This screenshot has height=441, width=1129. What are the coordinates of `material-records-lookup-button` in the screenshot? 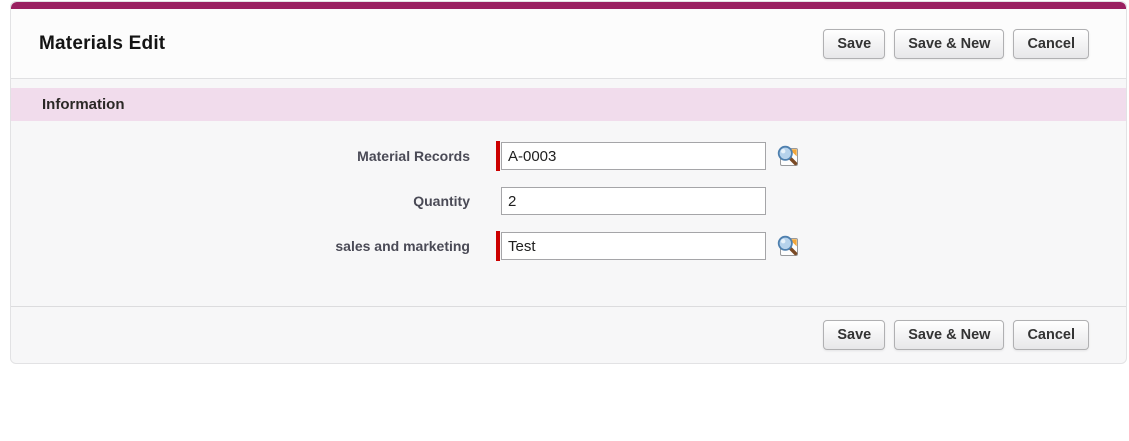 It's located at (788, 156).